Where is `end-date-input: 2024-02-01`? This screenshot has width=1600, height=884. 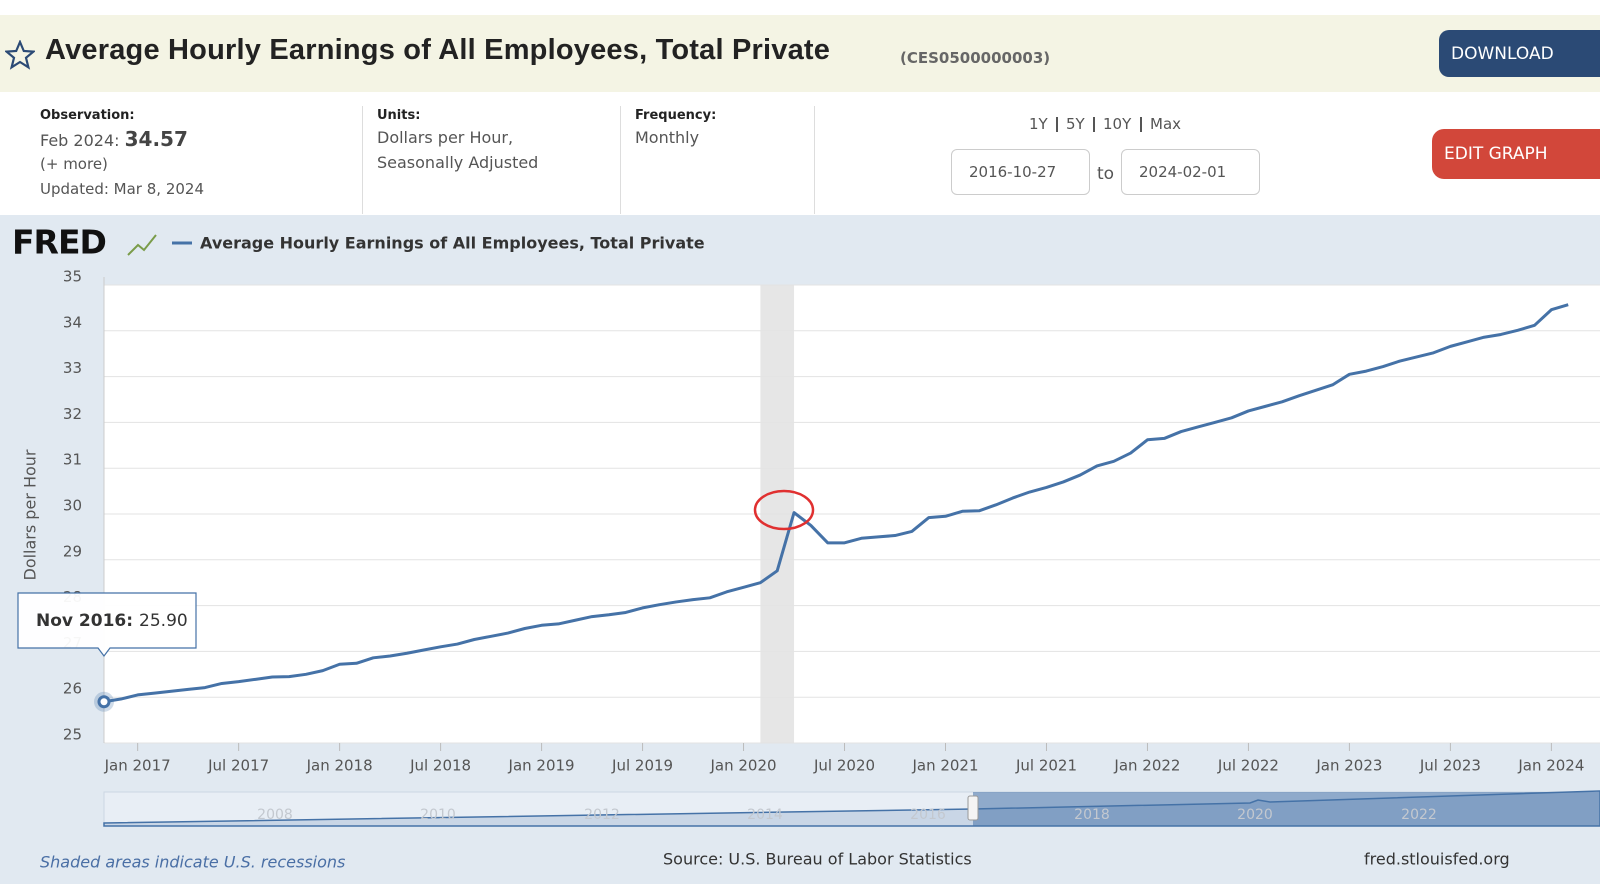 end-date-input: 2024-02-01 is located at coordinates (1190, 172).